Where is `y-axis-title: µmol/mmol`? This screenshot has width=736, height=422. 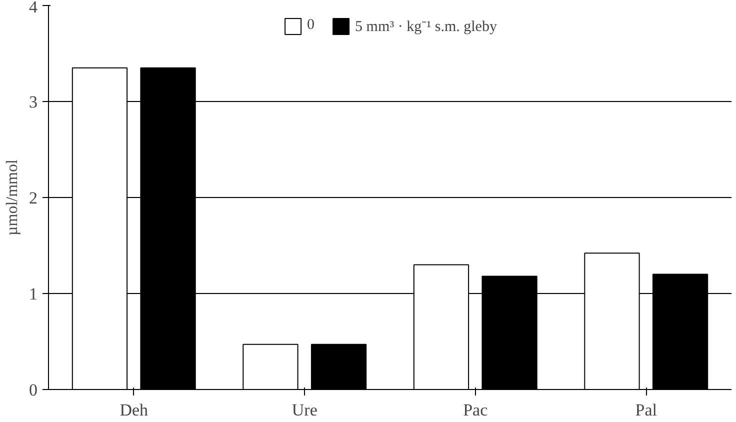 y-axis-title: µmol/mmol is located at coordinates (12, 197).